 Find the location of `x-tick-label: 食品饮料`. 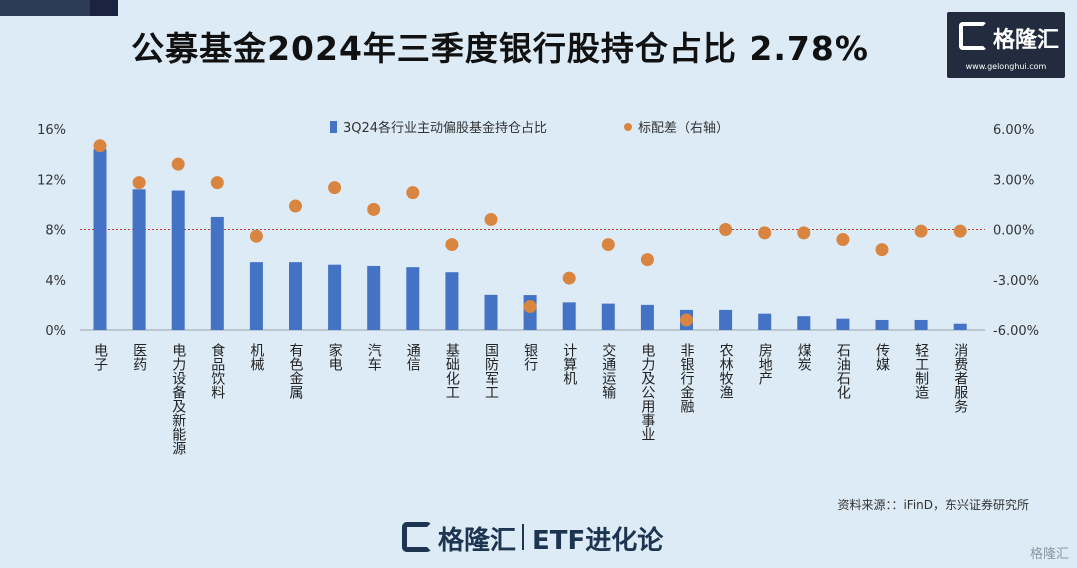

x-tick-label: 食品饮料 is located at coordinates (217, 370).